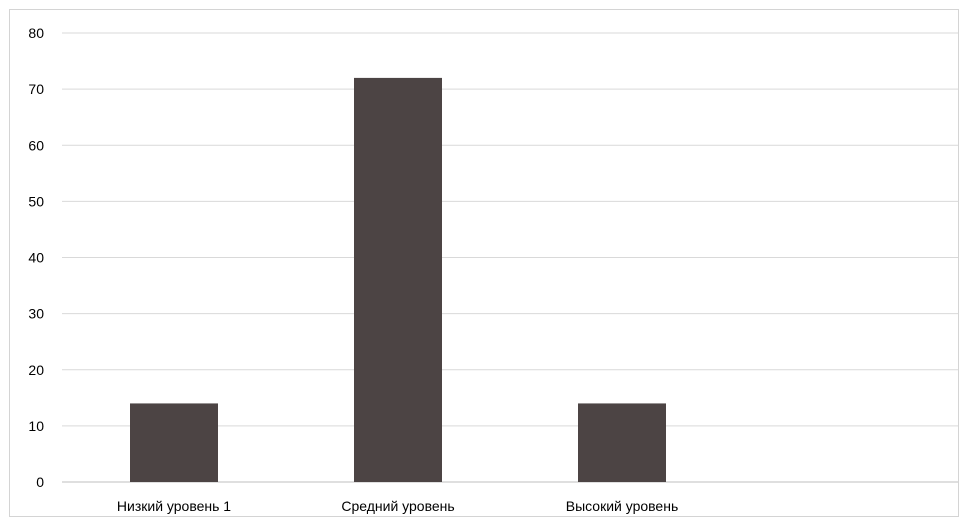  Describe the element at coordinates (36, 426) in the screenshot. I see `y-tick-label: 10` at that location.